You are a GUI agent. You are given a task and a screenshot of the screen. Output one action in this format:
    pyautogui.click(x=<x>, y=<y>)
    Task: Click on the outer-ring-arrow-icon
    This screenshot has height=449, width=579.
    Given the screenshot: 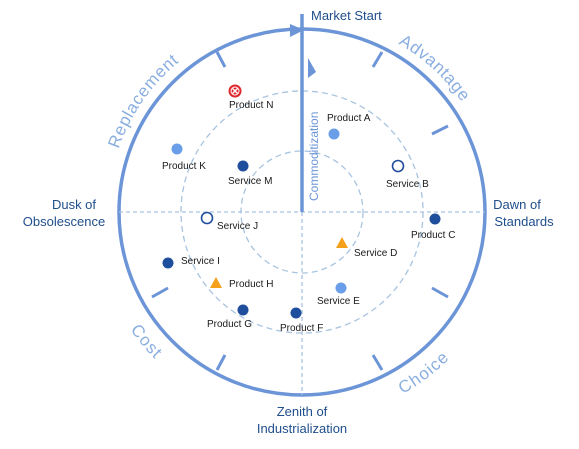 What is the action you would take?
    pyautogui.click(x=297, y=30)
    